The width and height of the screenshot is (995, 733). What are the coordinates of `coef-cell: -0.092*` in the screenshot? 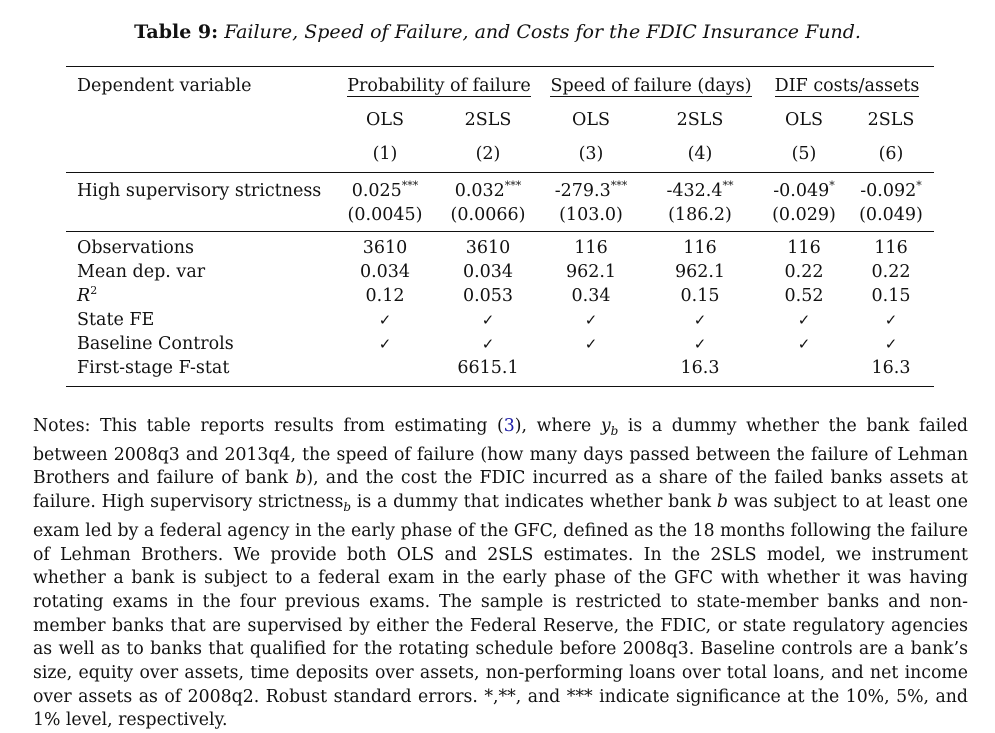 It's located at (891, 190).